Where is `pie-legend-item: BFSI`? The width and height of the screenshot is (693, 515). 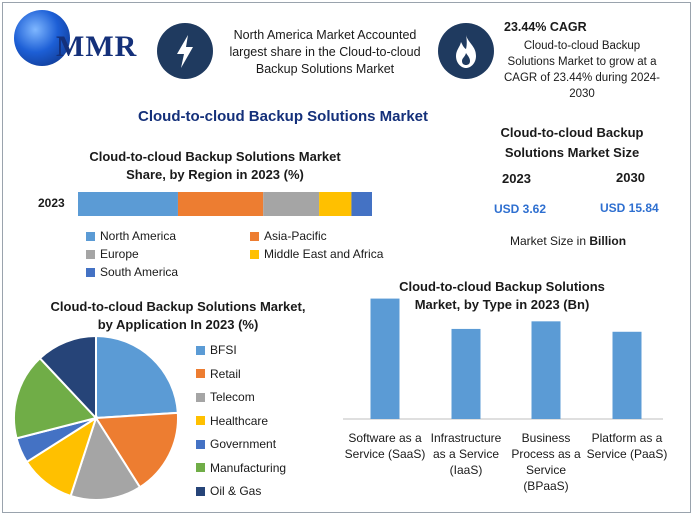
pie-legend-item: BFSI is located at coordinates (216, 350).